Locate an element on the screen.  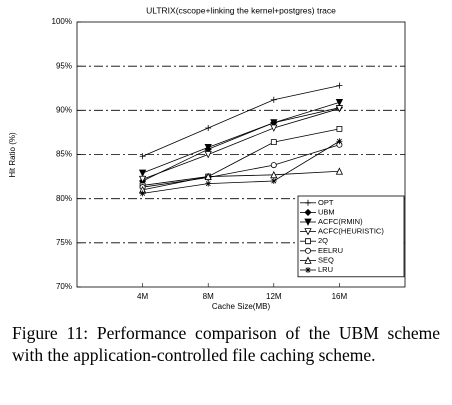
legend-box is located at coordinates (351, 236).